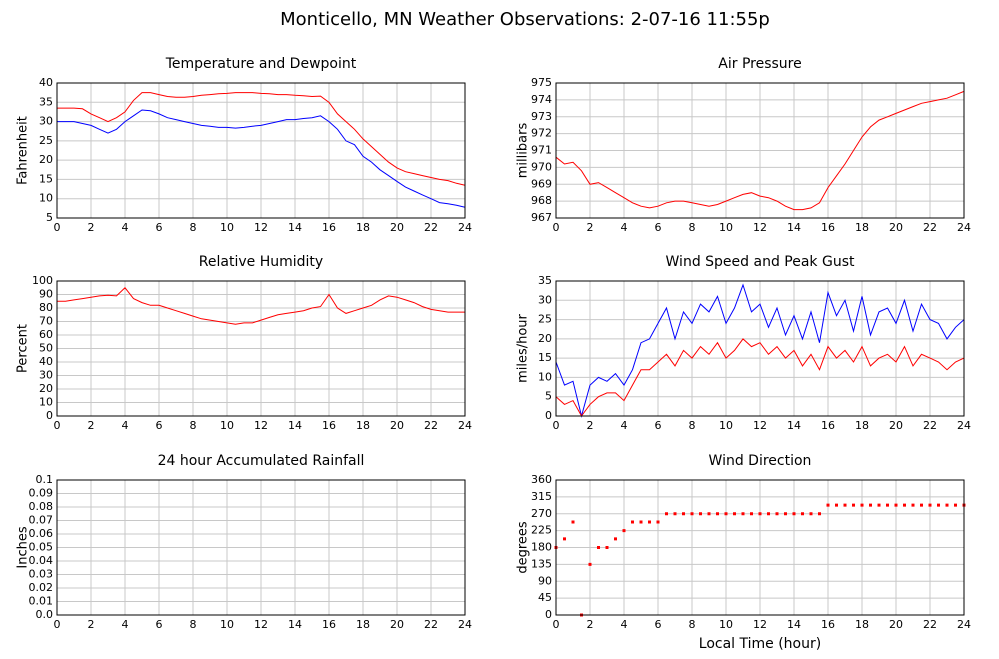 Image resolution: width=999 pixels, height=659 pixels. What do you see at coordinates (23, 547) in the screenshot?
I see `y-axis-label: Inches` at bounding box center [23, 547].